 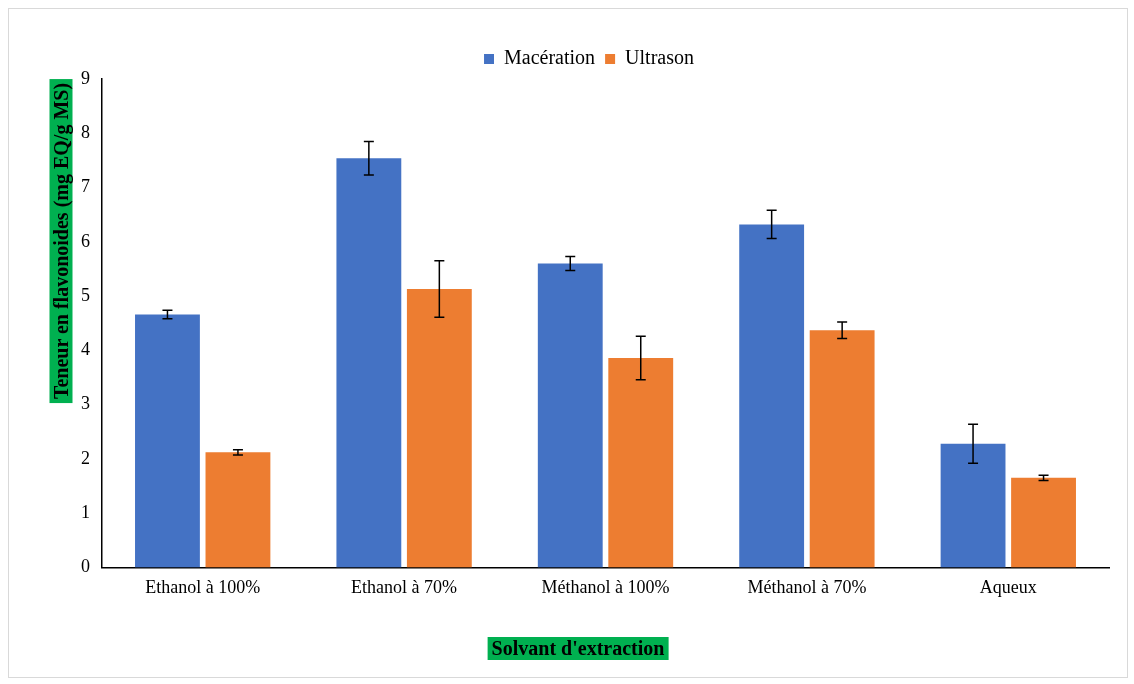 What do you see at coordinates (85, 566) in the screenshot?
I see `y-tick-label: 0` at bounding box center [85, 566].